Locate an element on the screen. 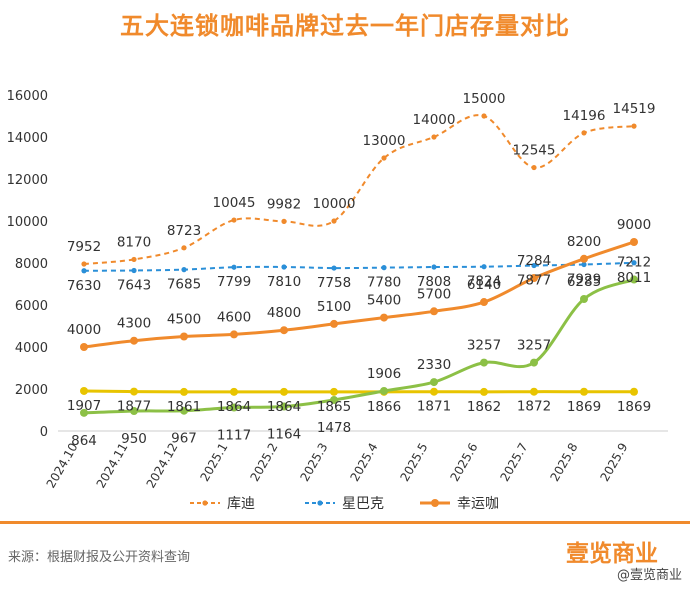  x-tick-label: 2025.5 is located at coordinates (413, 462).